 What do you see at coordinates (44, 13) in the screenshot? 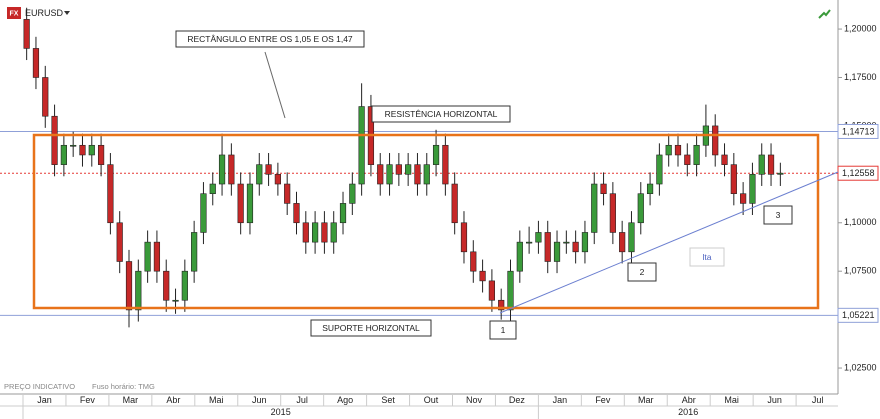
I see `symbol: EURUSD` at bounding box center [44, 13].